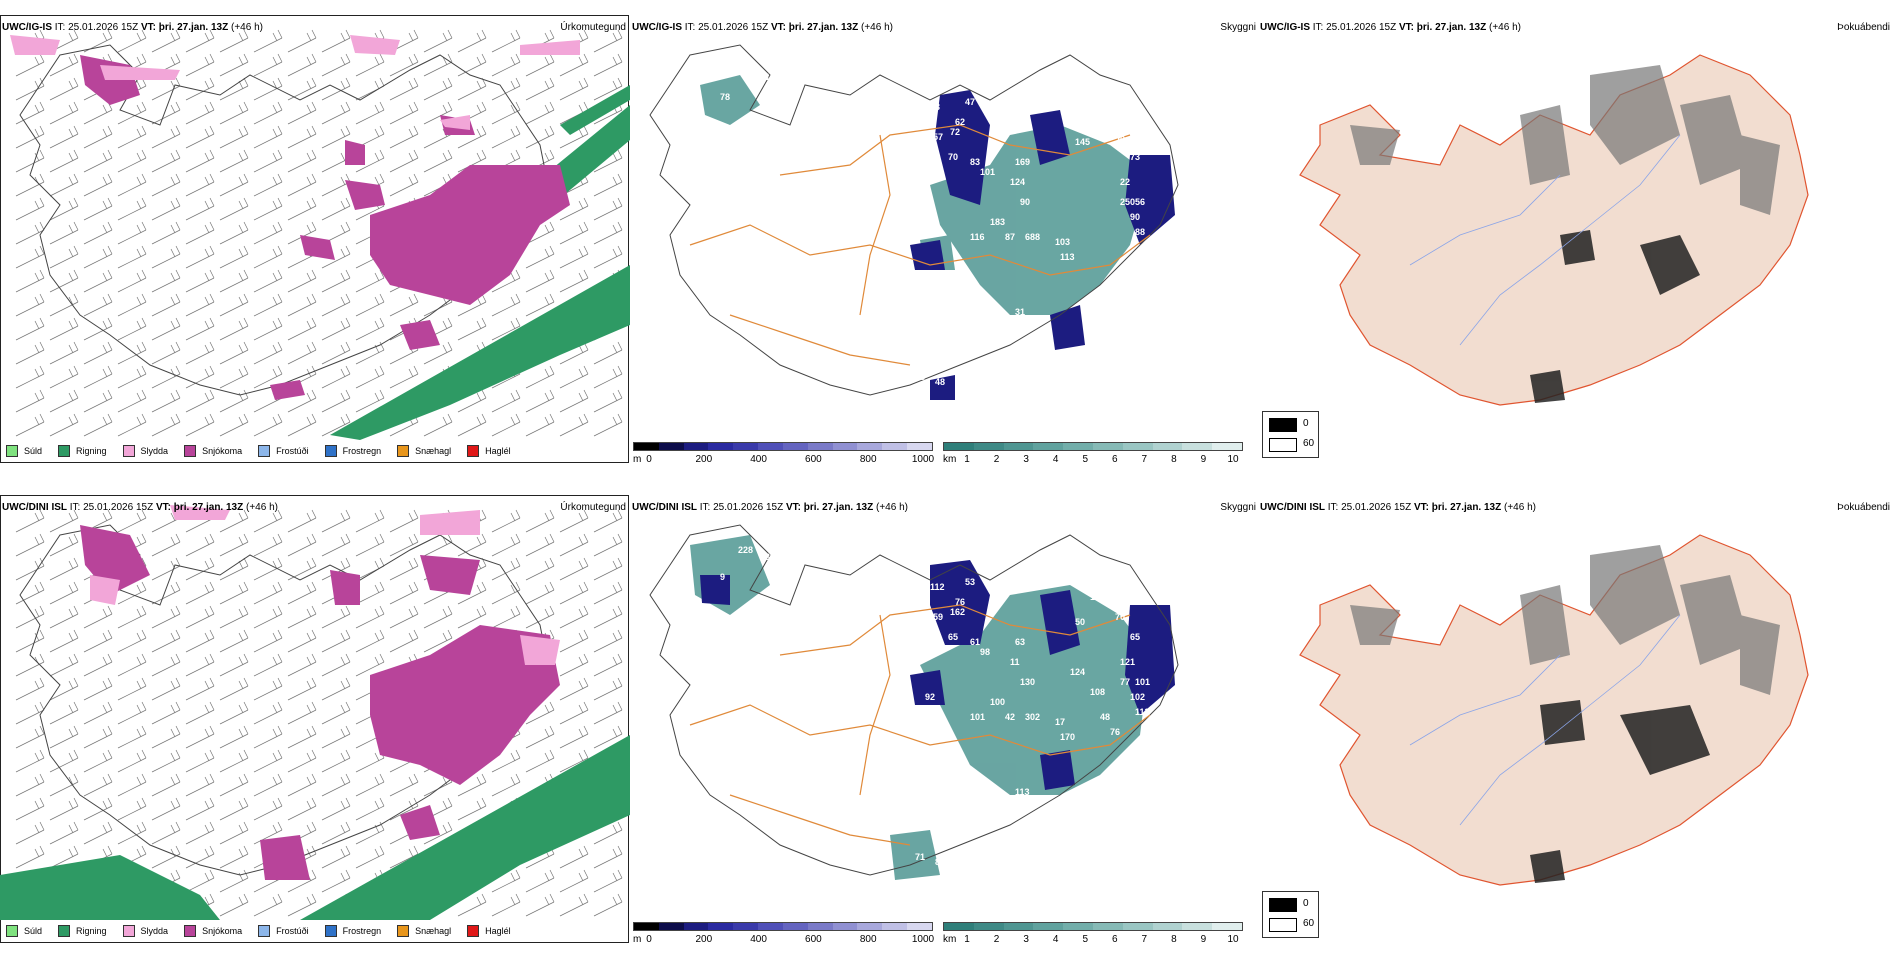  Describe the element at coordinates (352, 451) in the screenshot. I see `legend-item: Frostregn` at that location.